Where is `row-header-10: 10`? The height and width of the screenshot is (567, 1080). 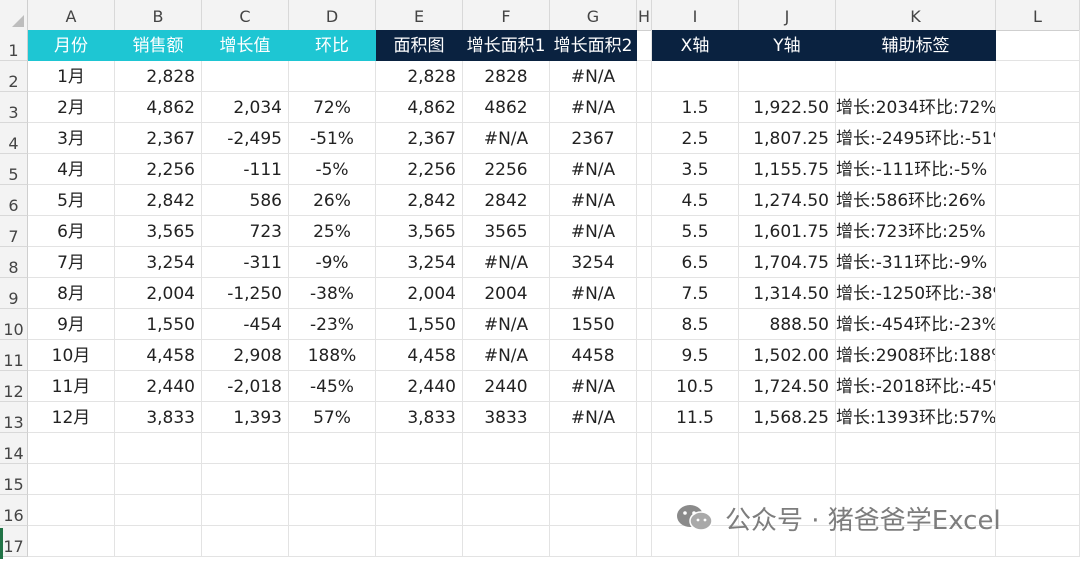
row-header-10: 10 is located at coordinates (14, 324).